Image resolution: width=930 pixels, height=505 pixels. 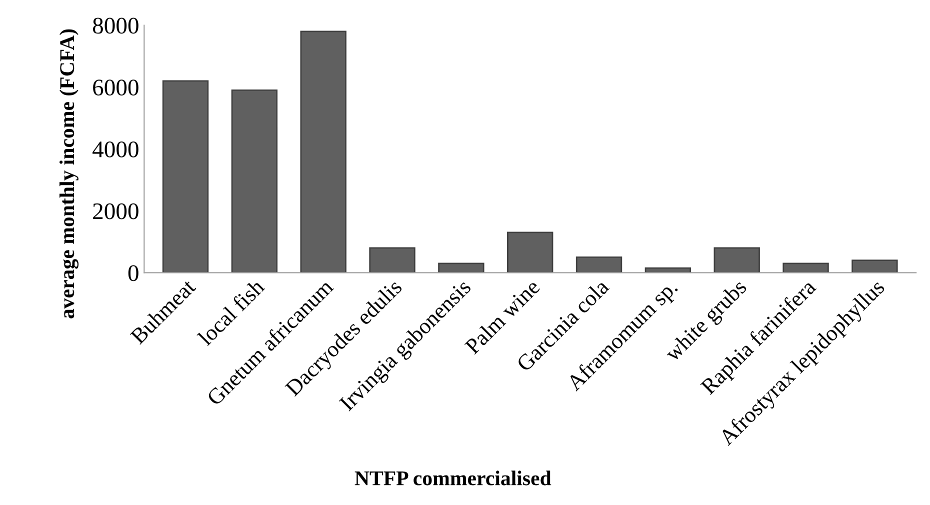 I want to click on y-tick-label: 6000, so click(x=115, y=88).